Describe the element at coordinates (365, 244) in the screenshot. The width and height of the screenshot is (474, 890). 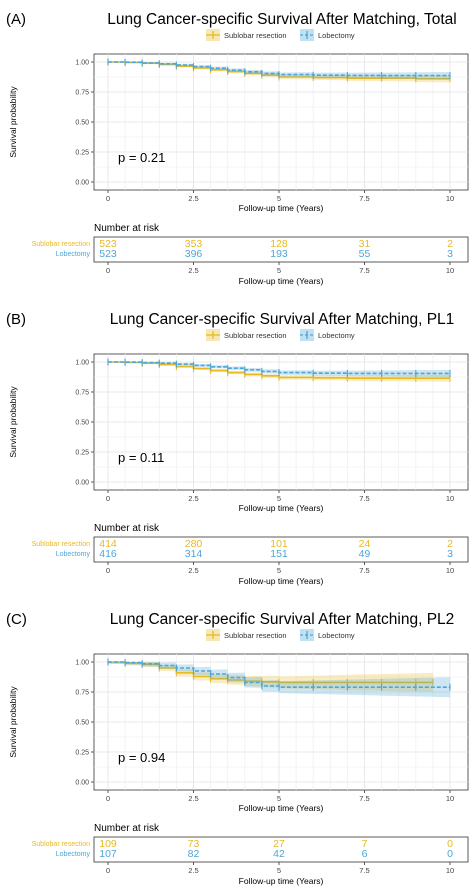
I see `risk-value: 31` at that location.